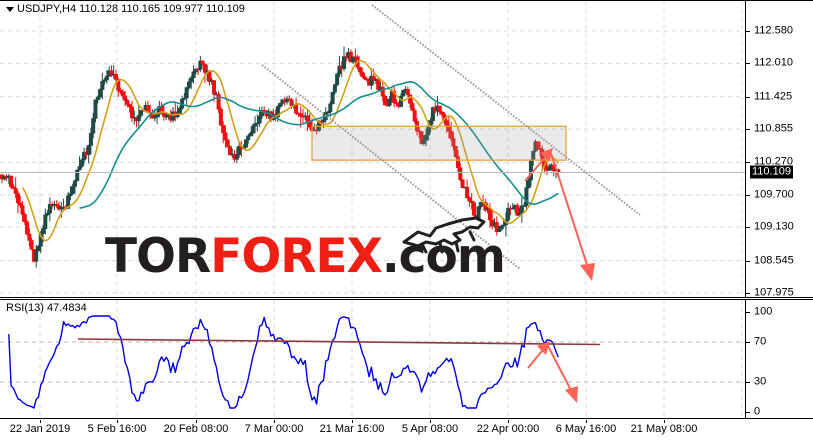 The image size is (813, 440). What do you see at coordinates (10, 9) in the screenshot?
I see `chevron-down-icon` at bounding box center [10, 9].